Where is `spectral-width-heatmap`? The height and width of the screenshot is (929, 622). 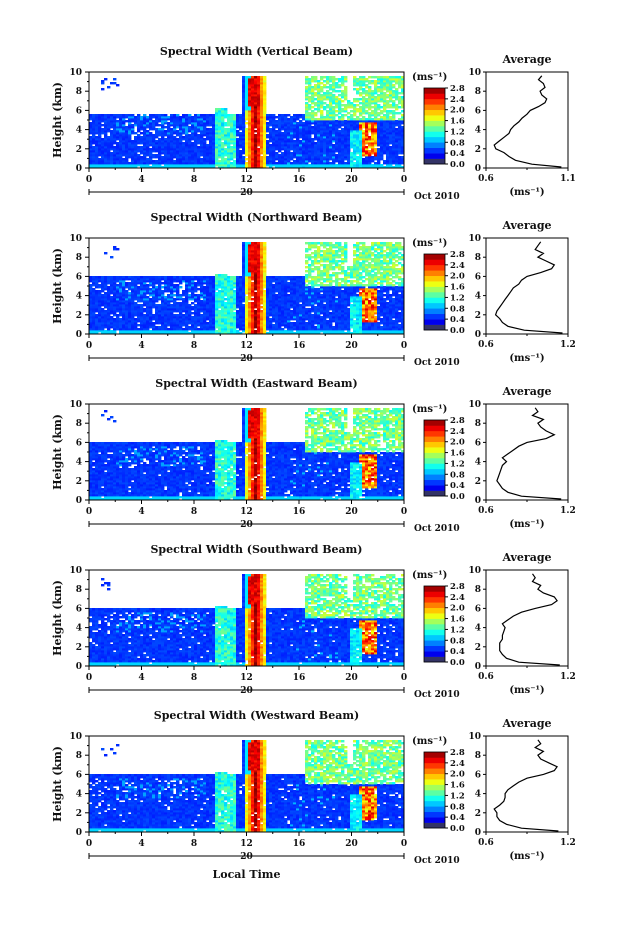 spectral-width-heatmap is located at coordinates (246, 122).